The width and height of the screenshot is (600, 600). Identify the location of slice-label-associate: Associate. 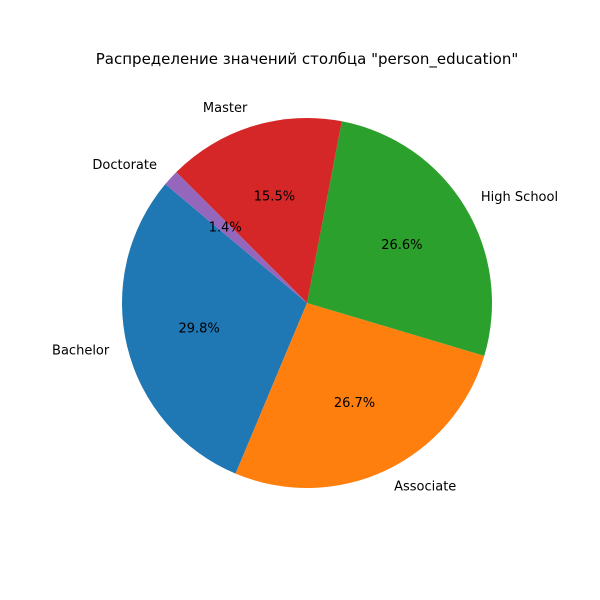
(425, 486).